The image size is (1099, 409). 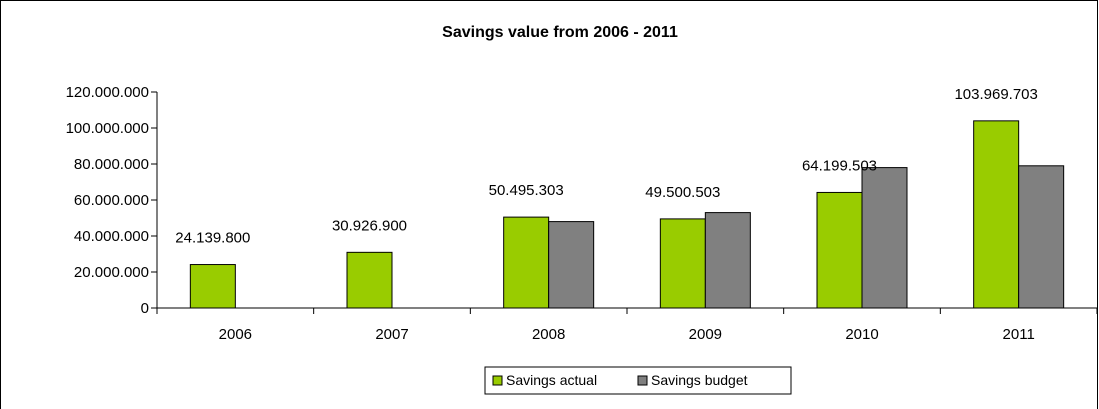 I want to click on bar-savings-actual-2008, so click(x=526, y=262).